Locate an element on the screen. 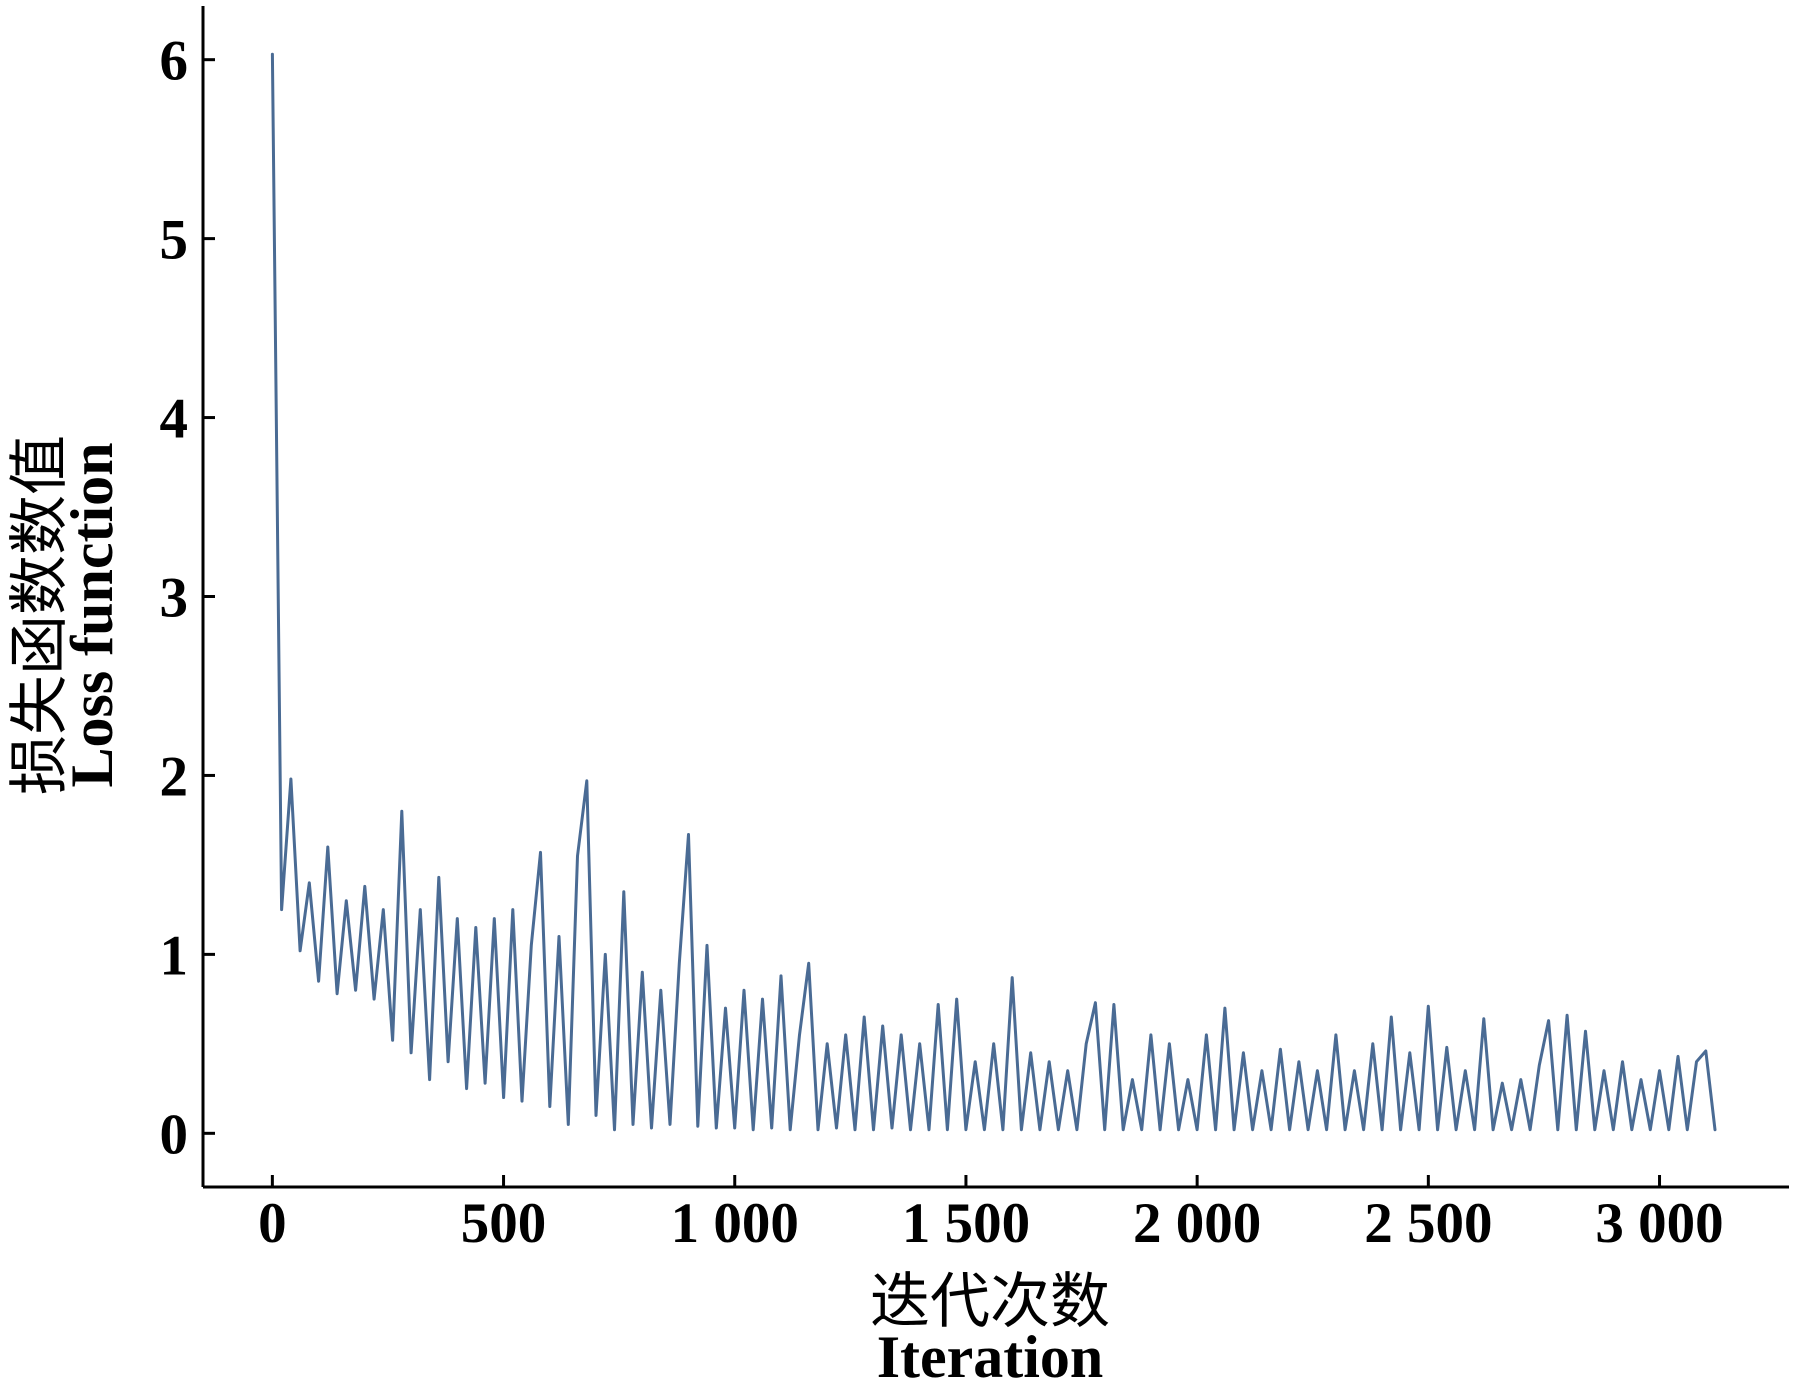  x-axis-label-english: Iteration is located at coordinates (990, 1355).